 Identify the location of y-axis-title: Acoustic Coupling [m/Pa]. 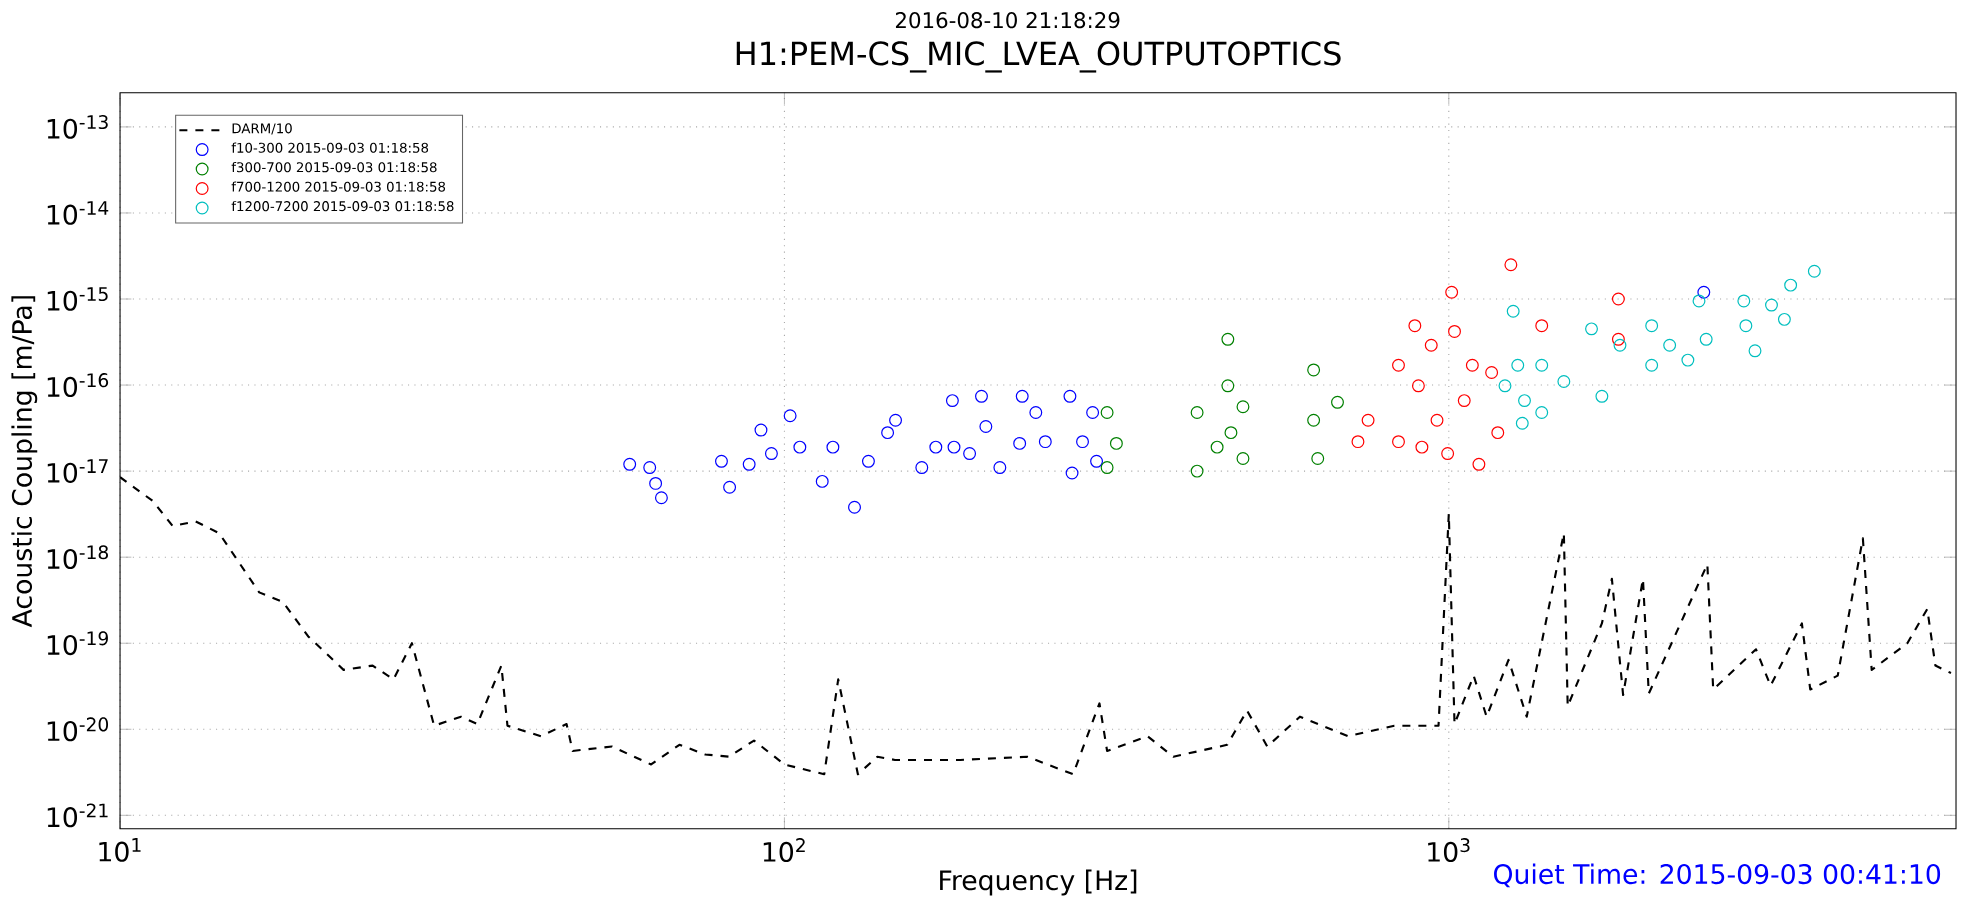
(24, 462).